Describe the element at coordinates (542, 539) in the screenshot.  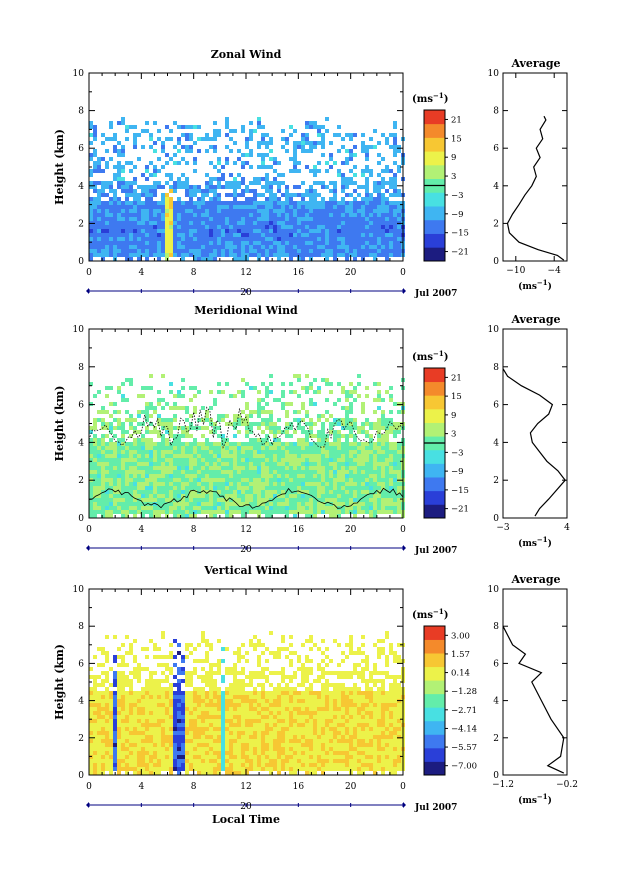
I see `average-x-label-sup: −1` at that location.